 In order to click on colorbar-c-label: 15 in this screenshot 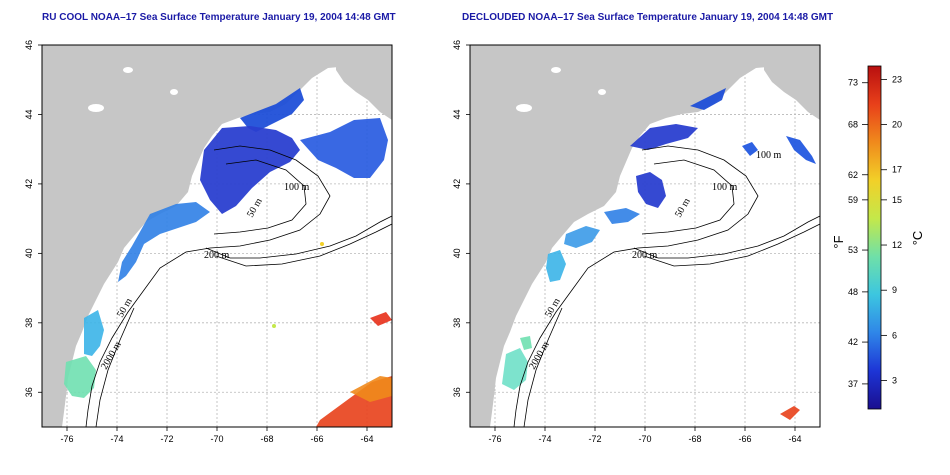, I will do `click(897, 200)`.